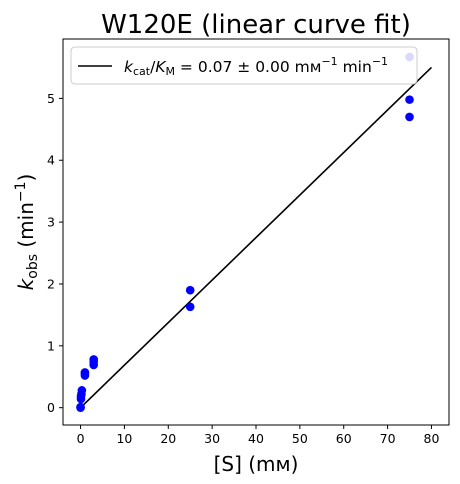  What do you see at coordinates (212, 438) in the screenshot?
I see `x-tick-label: 30` at bounding box center [212, 438].